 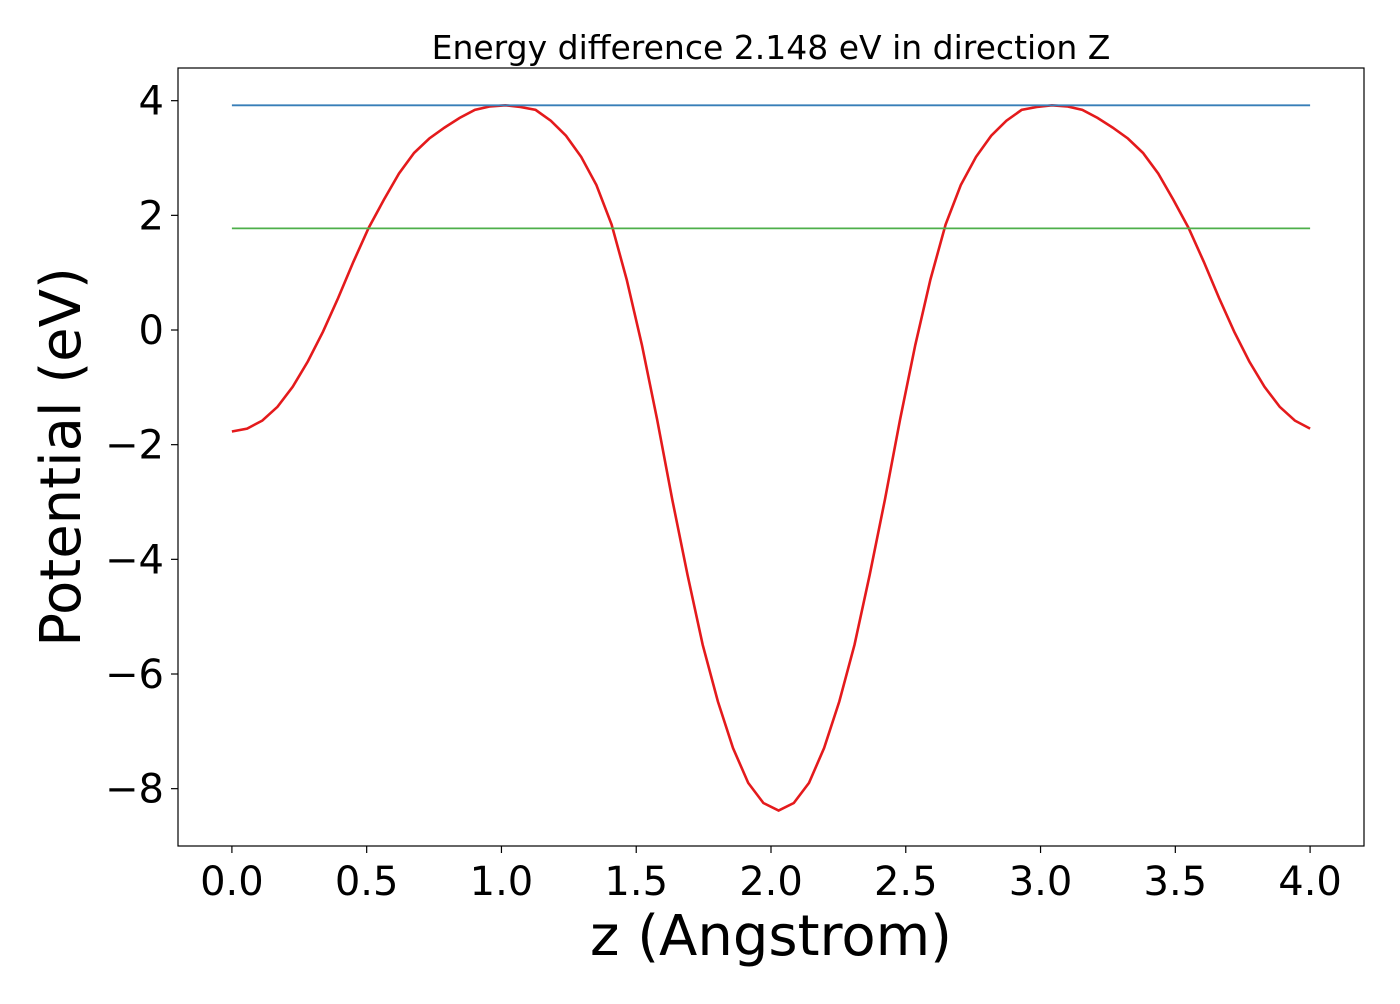 I want to click on y-tick-label: −4, so click(x=134, y=560).